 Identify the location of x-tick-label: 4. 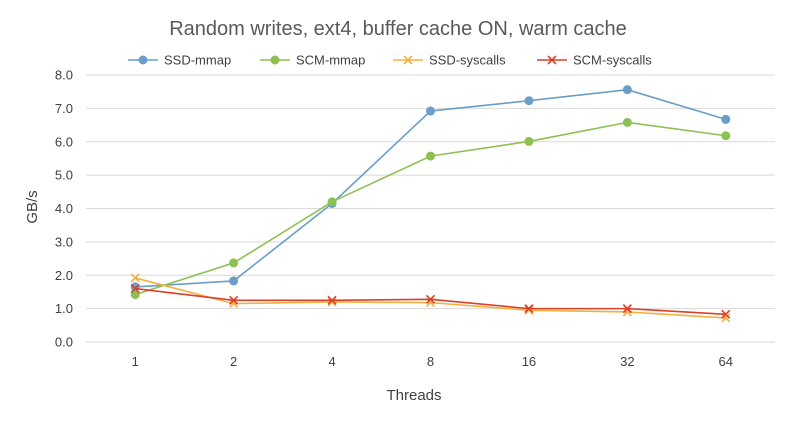
(331, 361).